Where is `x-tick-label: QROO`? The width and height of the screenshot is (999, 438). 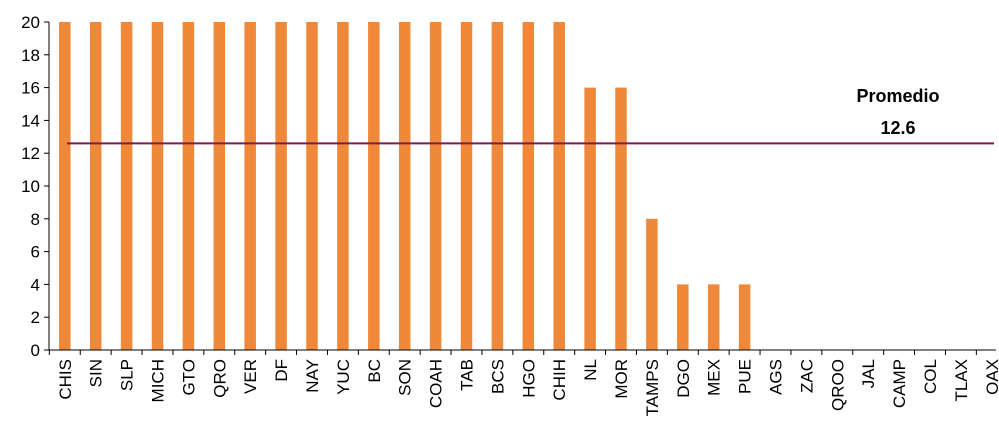 x-tick-label: QROO is located at coordinates (837, 385).